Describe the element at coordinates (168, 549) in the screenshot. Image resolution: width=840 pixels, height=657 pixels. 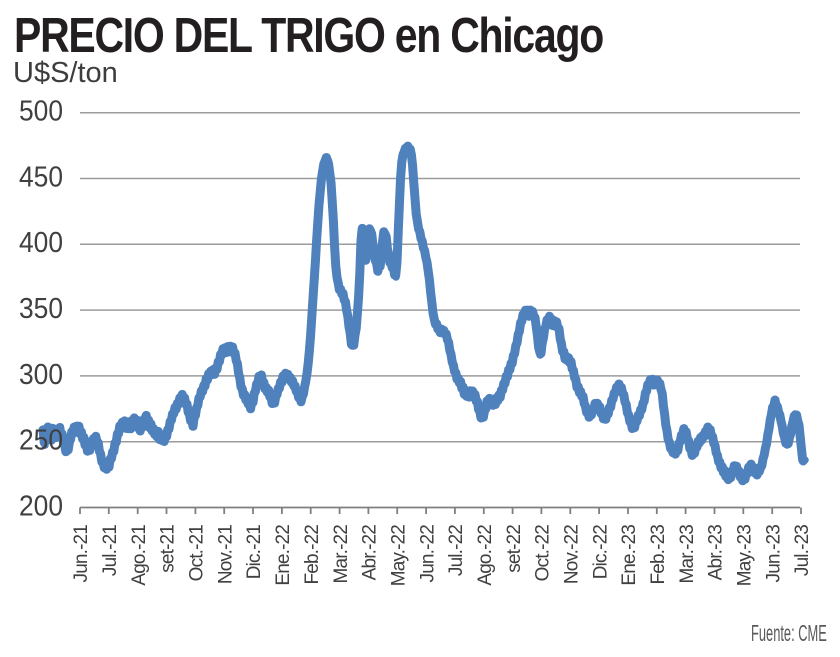
I see `svg-text: set-21` at that location.